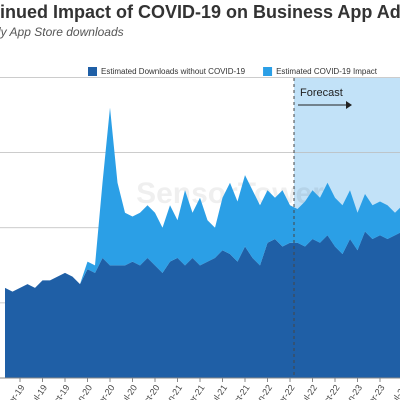 The height and width of the screenshot is (400, 400). Describe the element at coordinates (38, 391) in the screenshot. I see `x-tick-label: Jul-19` at that location.